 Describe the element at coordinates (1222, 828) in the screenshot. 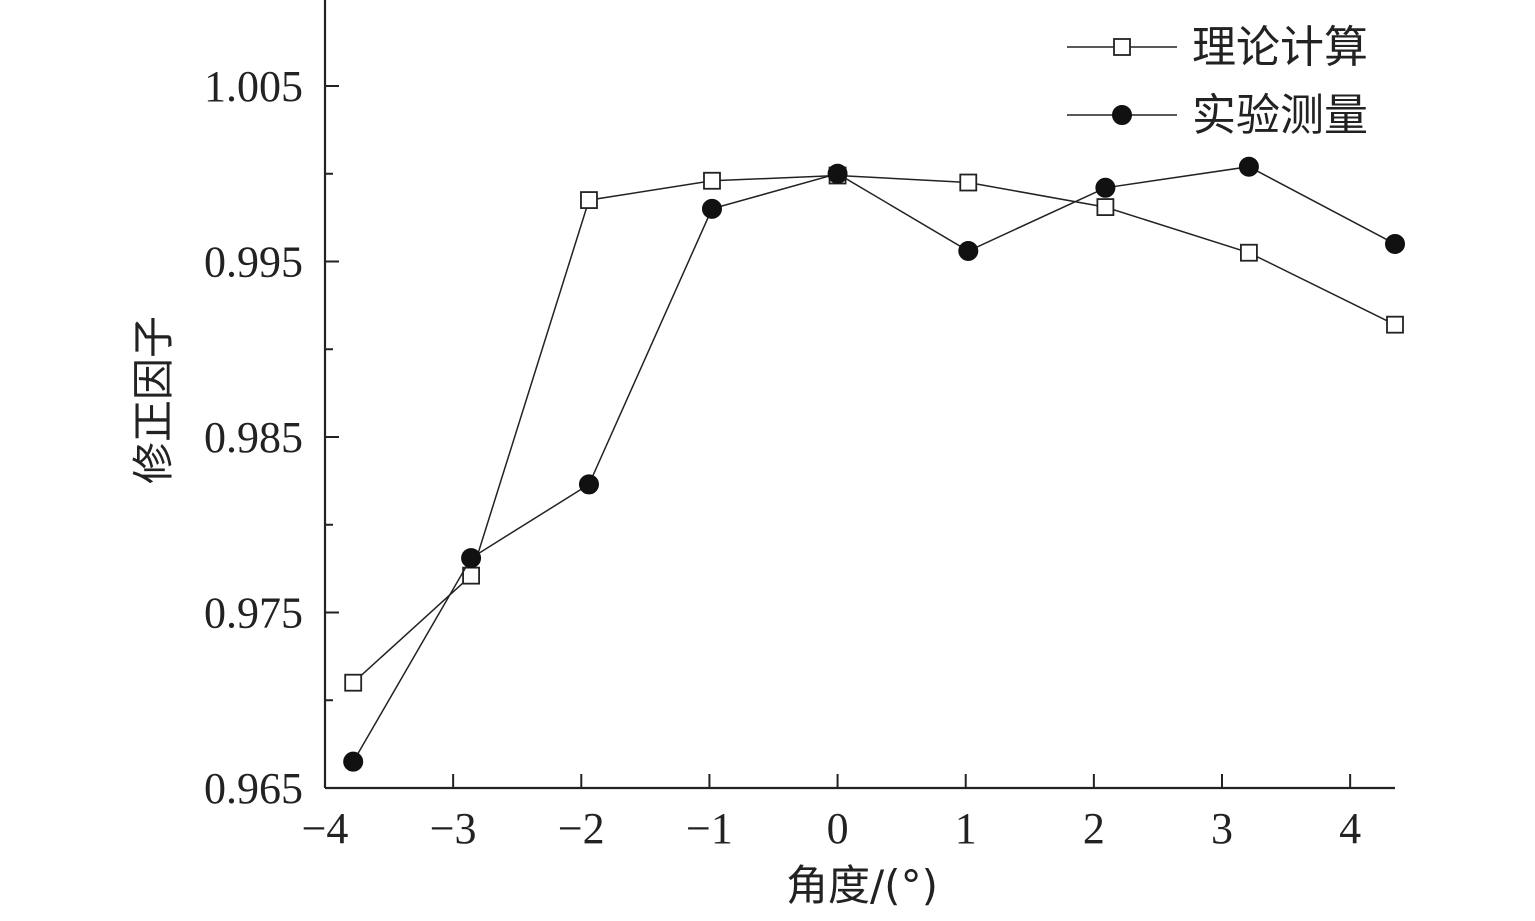

I see `x-tick-label: 3` at that location.